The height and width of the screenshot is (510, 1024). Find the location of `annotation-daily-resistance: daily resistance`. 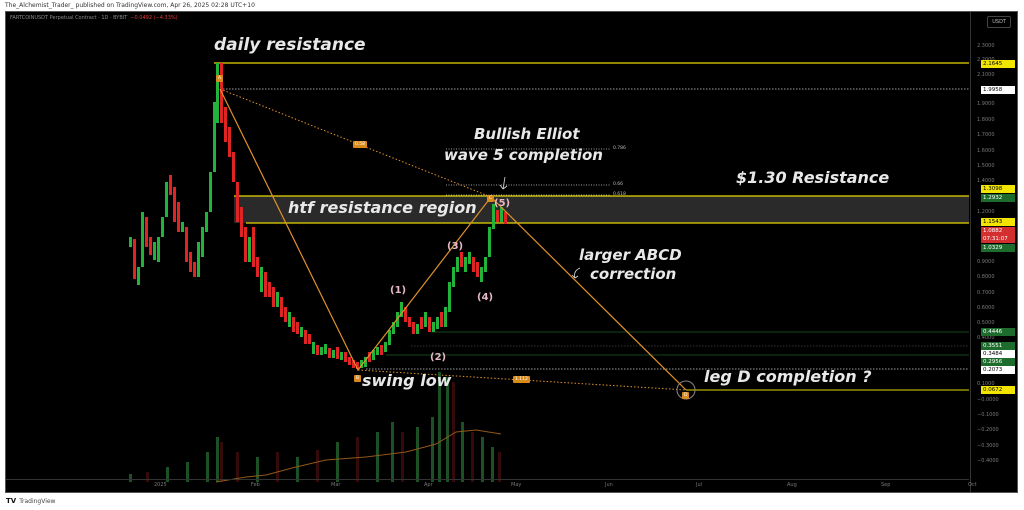

annotation-daily-resistance: daily resistance is located at coordinates (290, 45).